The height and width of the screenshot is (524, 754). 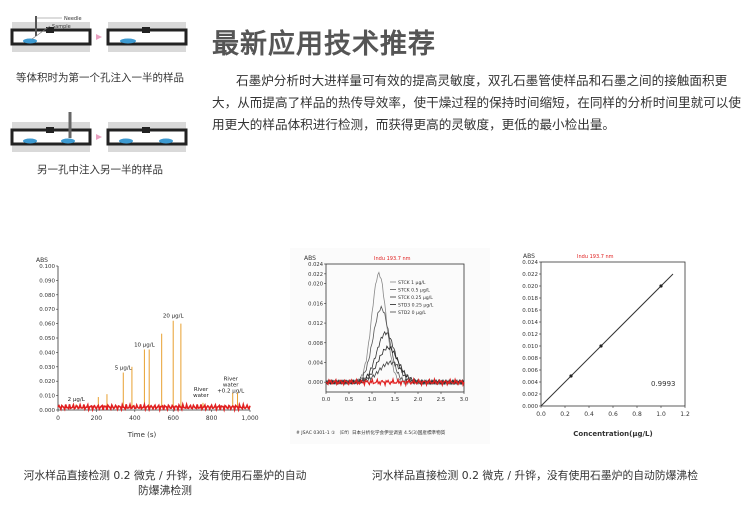 What do you see at coordinates (47, 325) in the screenshot?
I see `chart1-ytick-label: 0.060` at bounding box center [47, 325].